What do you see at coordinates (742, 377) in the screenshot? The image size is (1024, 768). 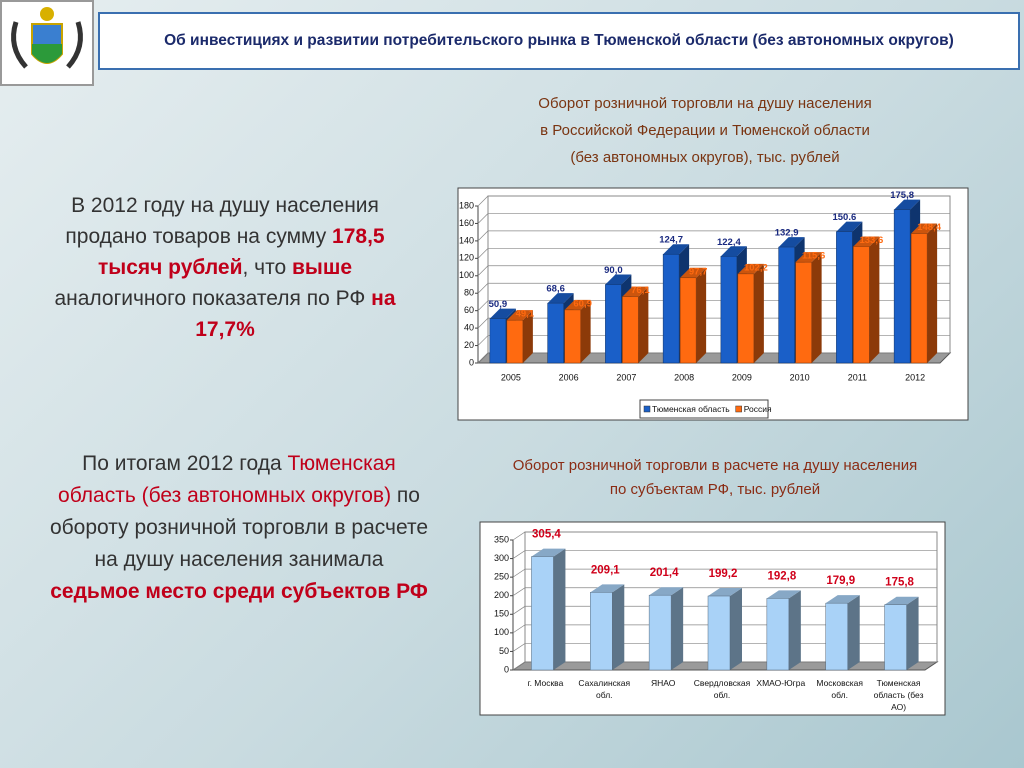 I see `x-tick-label: 2009` at bounding box center [742, 377].